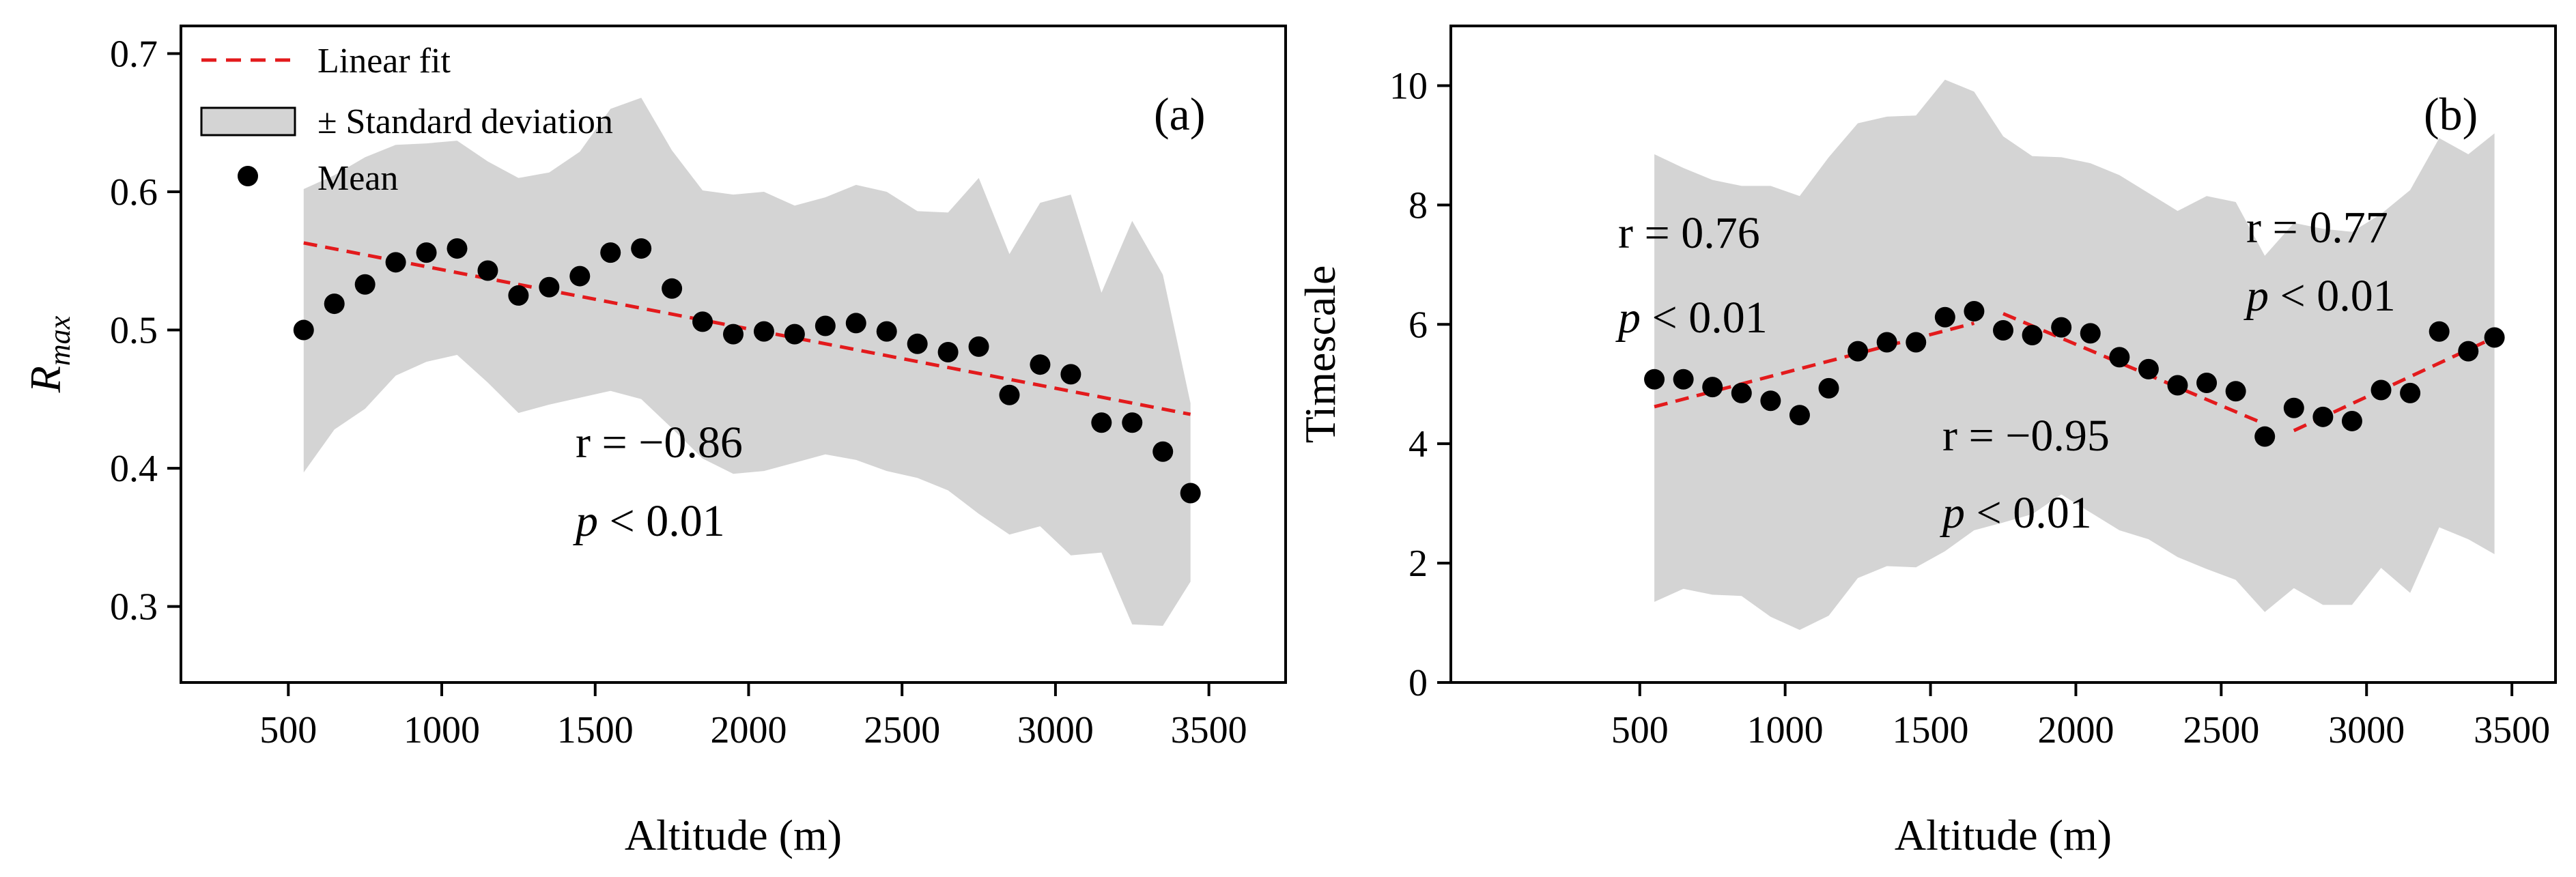  I want to click on a-p-value: p < 0.01, so click(649, 521).